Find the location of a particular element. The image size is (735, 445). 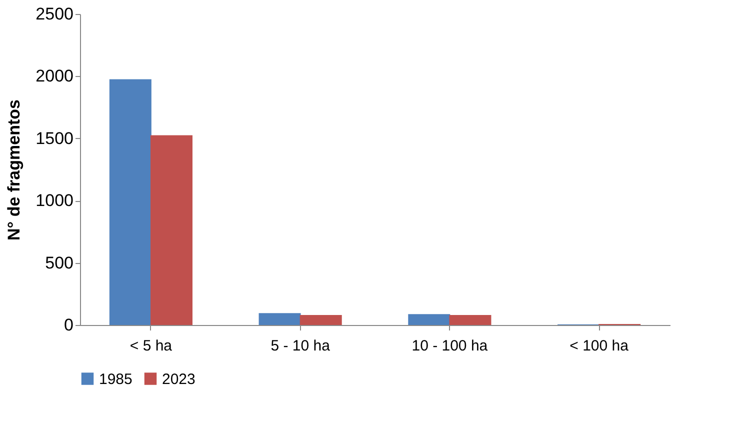

y-axis-title: N° de fragmentos is located at coordinates (14, 170).